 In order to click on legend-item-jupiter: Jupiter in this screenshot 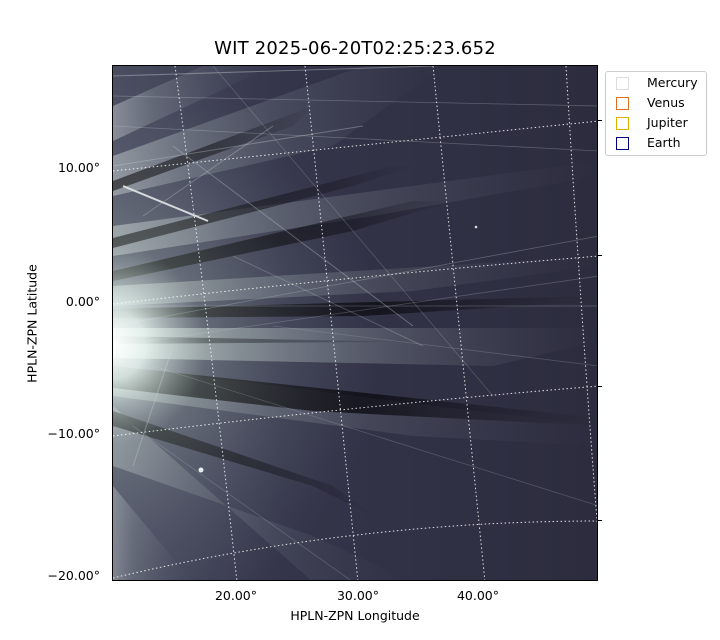, I will do `click(661, 123)`.